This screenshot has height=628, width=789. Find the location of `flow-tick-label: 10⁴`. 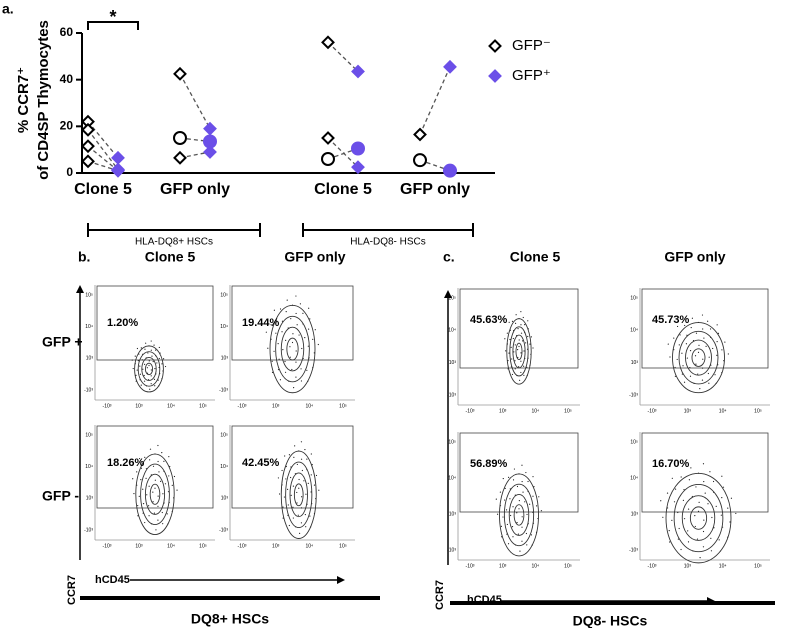

flow-tick-label: 10⁴ is located at coordinates (171, 406).